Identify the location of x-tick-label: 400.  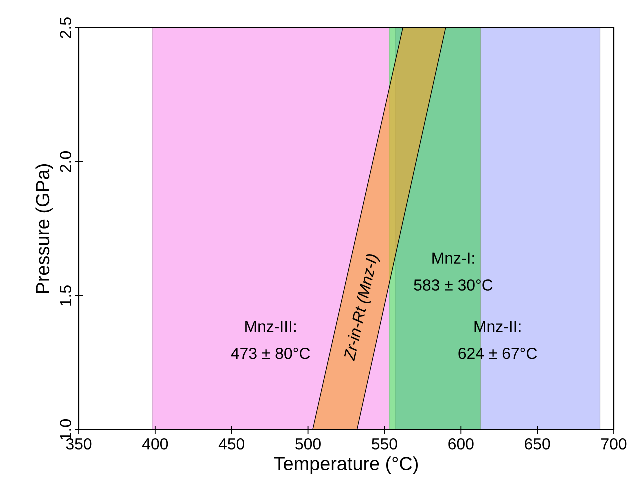
(155, 444).